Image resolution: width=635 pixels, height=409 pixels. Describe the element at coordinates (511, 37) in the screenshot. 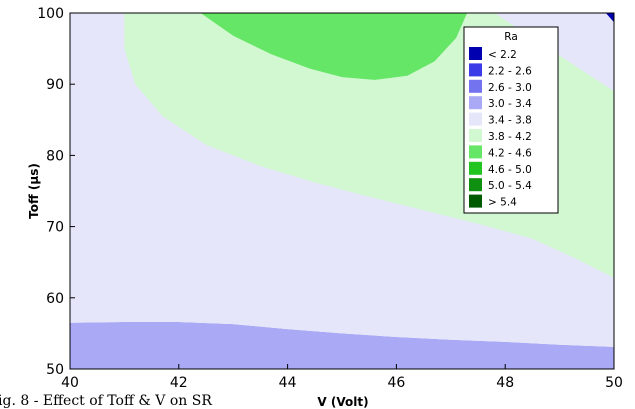

I see `legend-title: Ra` at that location.